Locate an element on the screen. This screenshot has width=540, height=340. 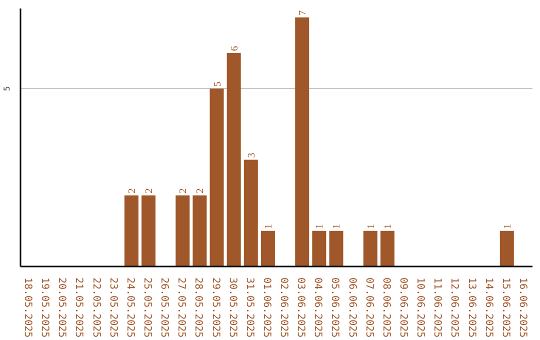
x-tick-label: 29.05.2025 is located at coordinates (215, 308).